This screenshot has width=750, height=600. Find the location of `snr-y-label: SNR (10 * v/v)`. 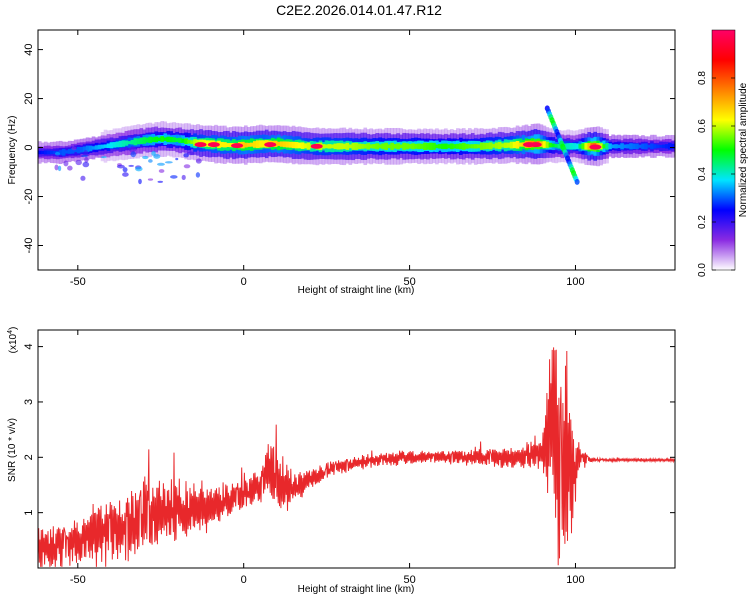

snr-y-label: SNR (10 * v/v) is located at coordinates (12, 450).